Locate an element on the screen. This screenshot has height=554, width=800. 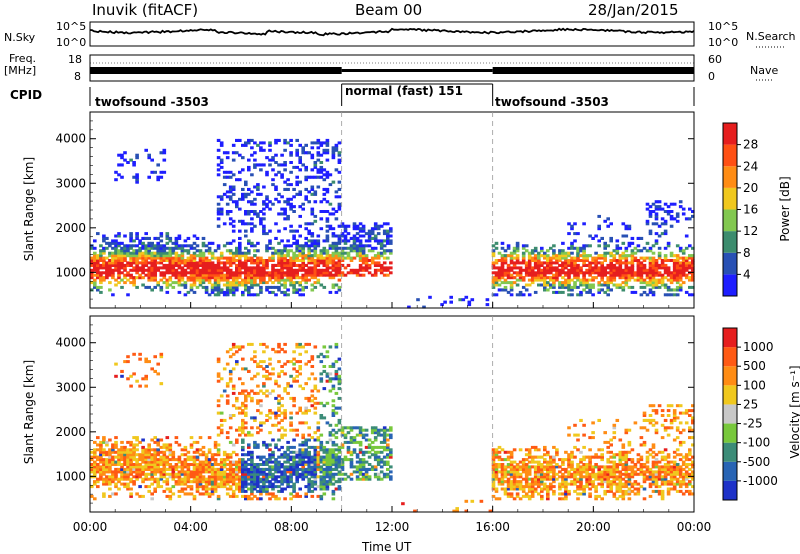
velocity-colorbar-label-7: -1000 is located at coordinates (760, 481).